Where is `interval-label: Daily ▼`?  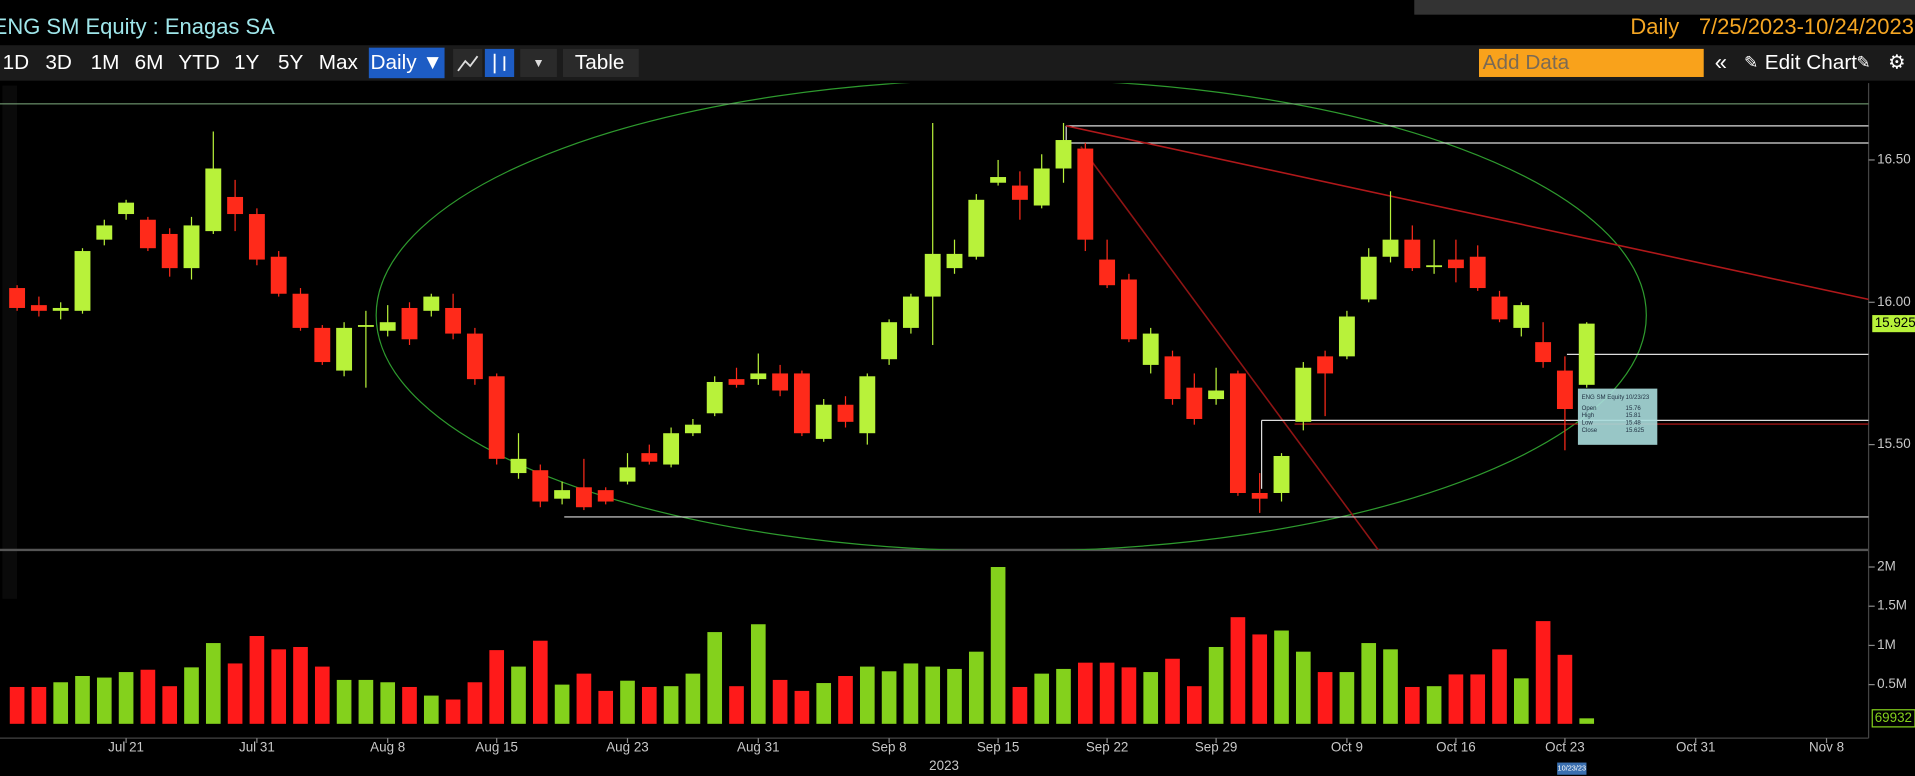 interval-label: Daily ▼ is located at coordinates (406, 62).